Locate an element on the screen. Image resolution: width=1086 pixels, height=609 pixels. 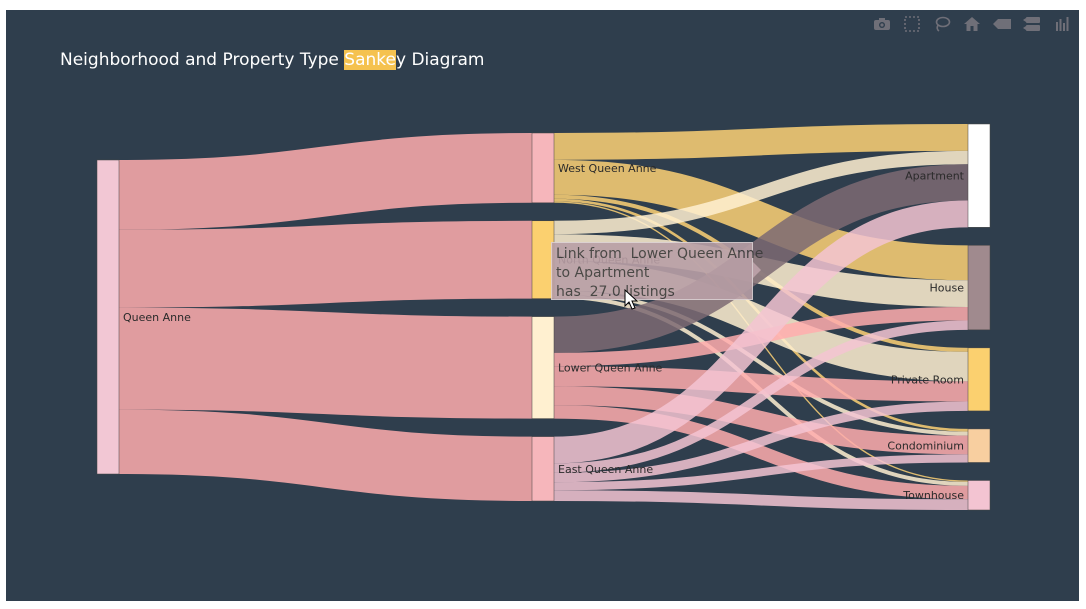
sankey-node-lqa is located at coordinates (543, 368).